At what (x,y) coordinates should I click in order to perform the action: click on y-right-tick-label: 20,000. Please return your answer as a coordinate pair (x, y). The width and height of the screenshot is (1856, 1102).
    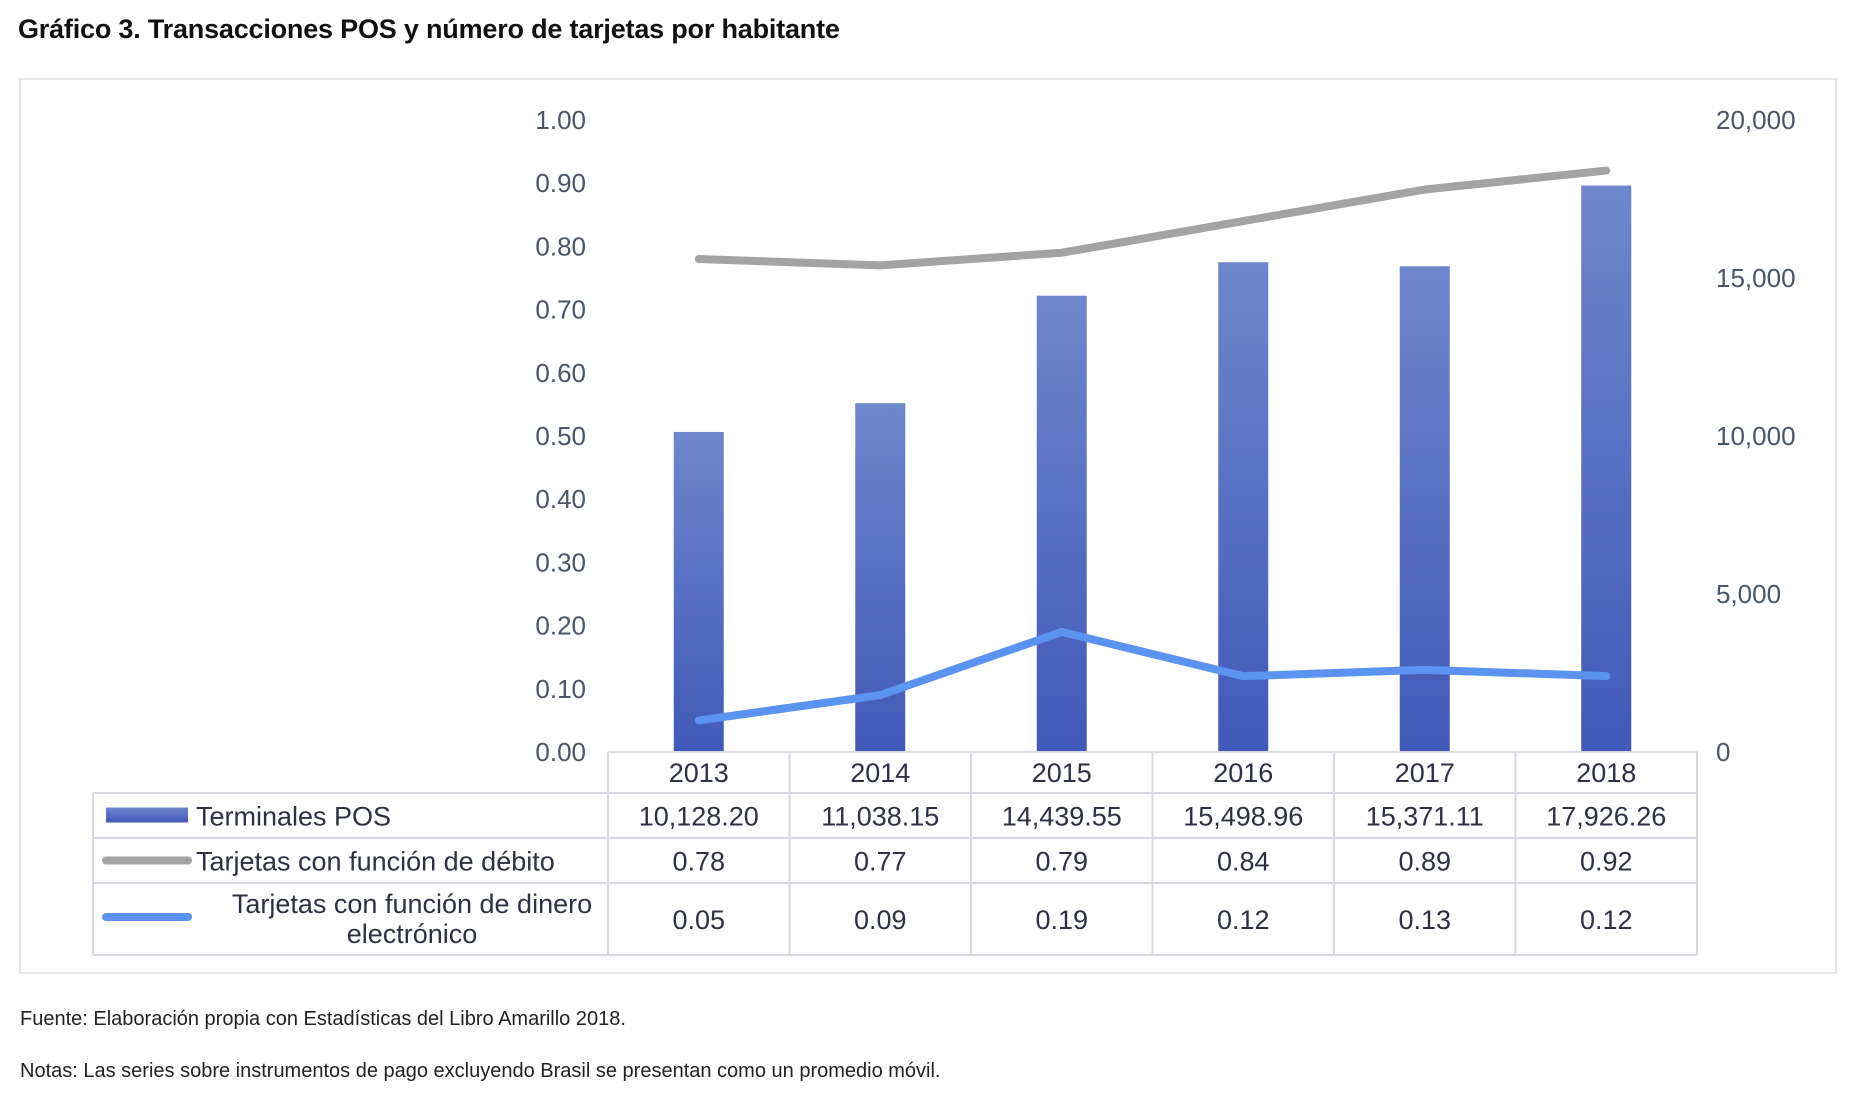
    Looking at the image, I should click on (1756, 120).